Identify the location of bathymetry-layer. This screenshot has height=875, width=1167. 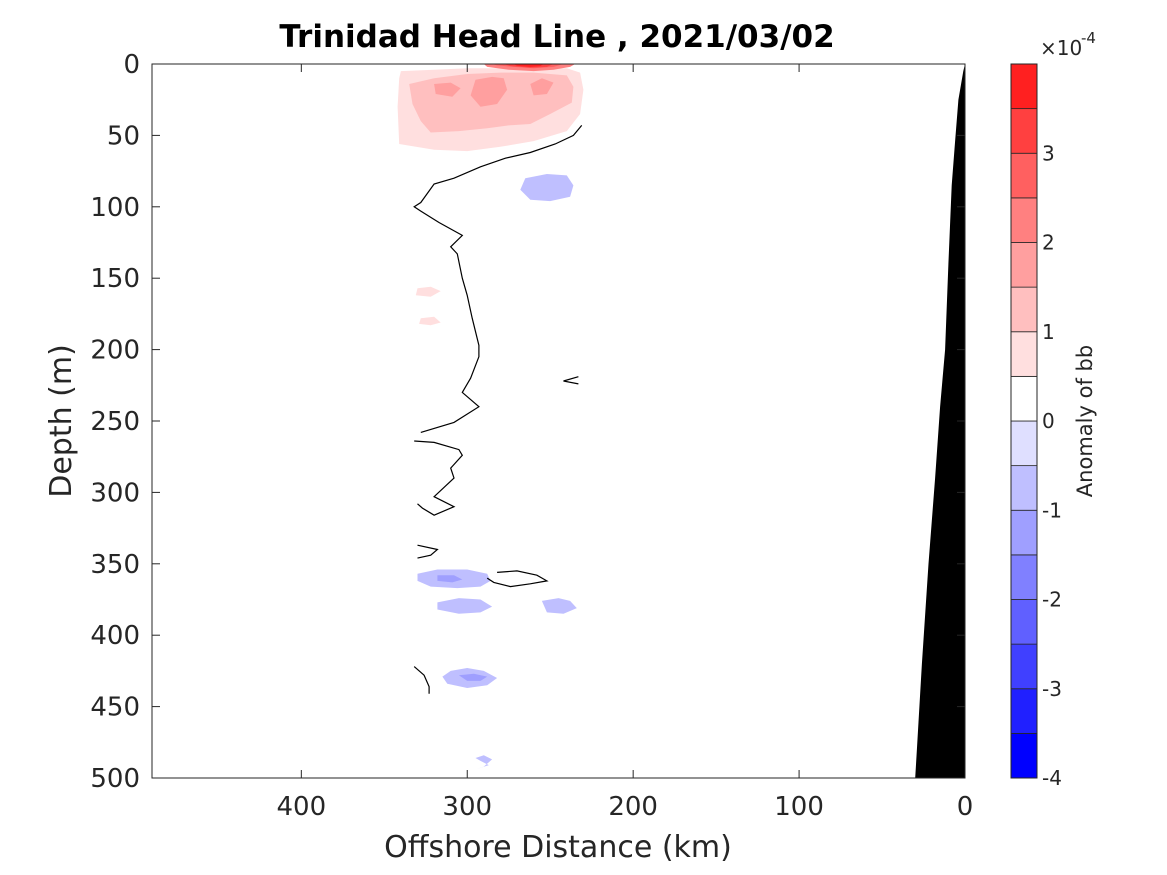
(940, 421).